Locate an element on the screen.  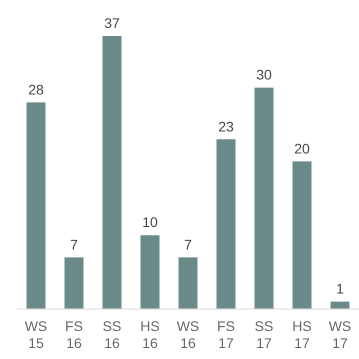
data-label: 10 is located at coordinates (150, 222).